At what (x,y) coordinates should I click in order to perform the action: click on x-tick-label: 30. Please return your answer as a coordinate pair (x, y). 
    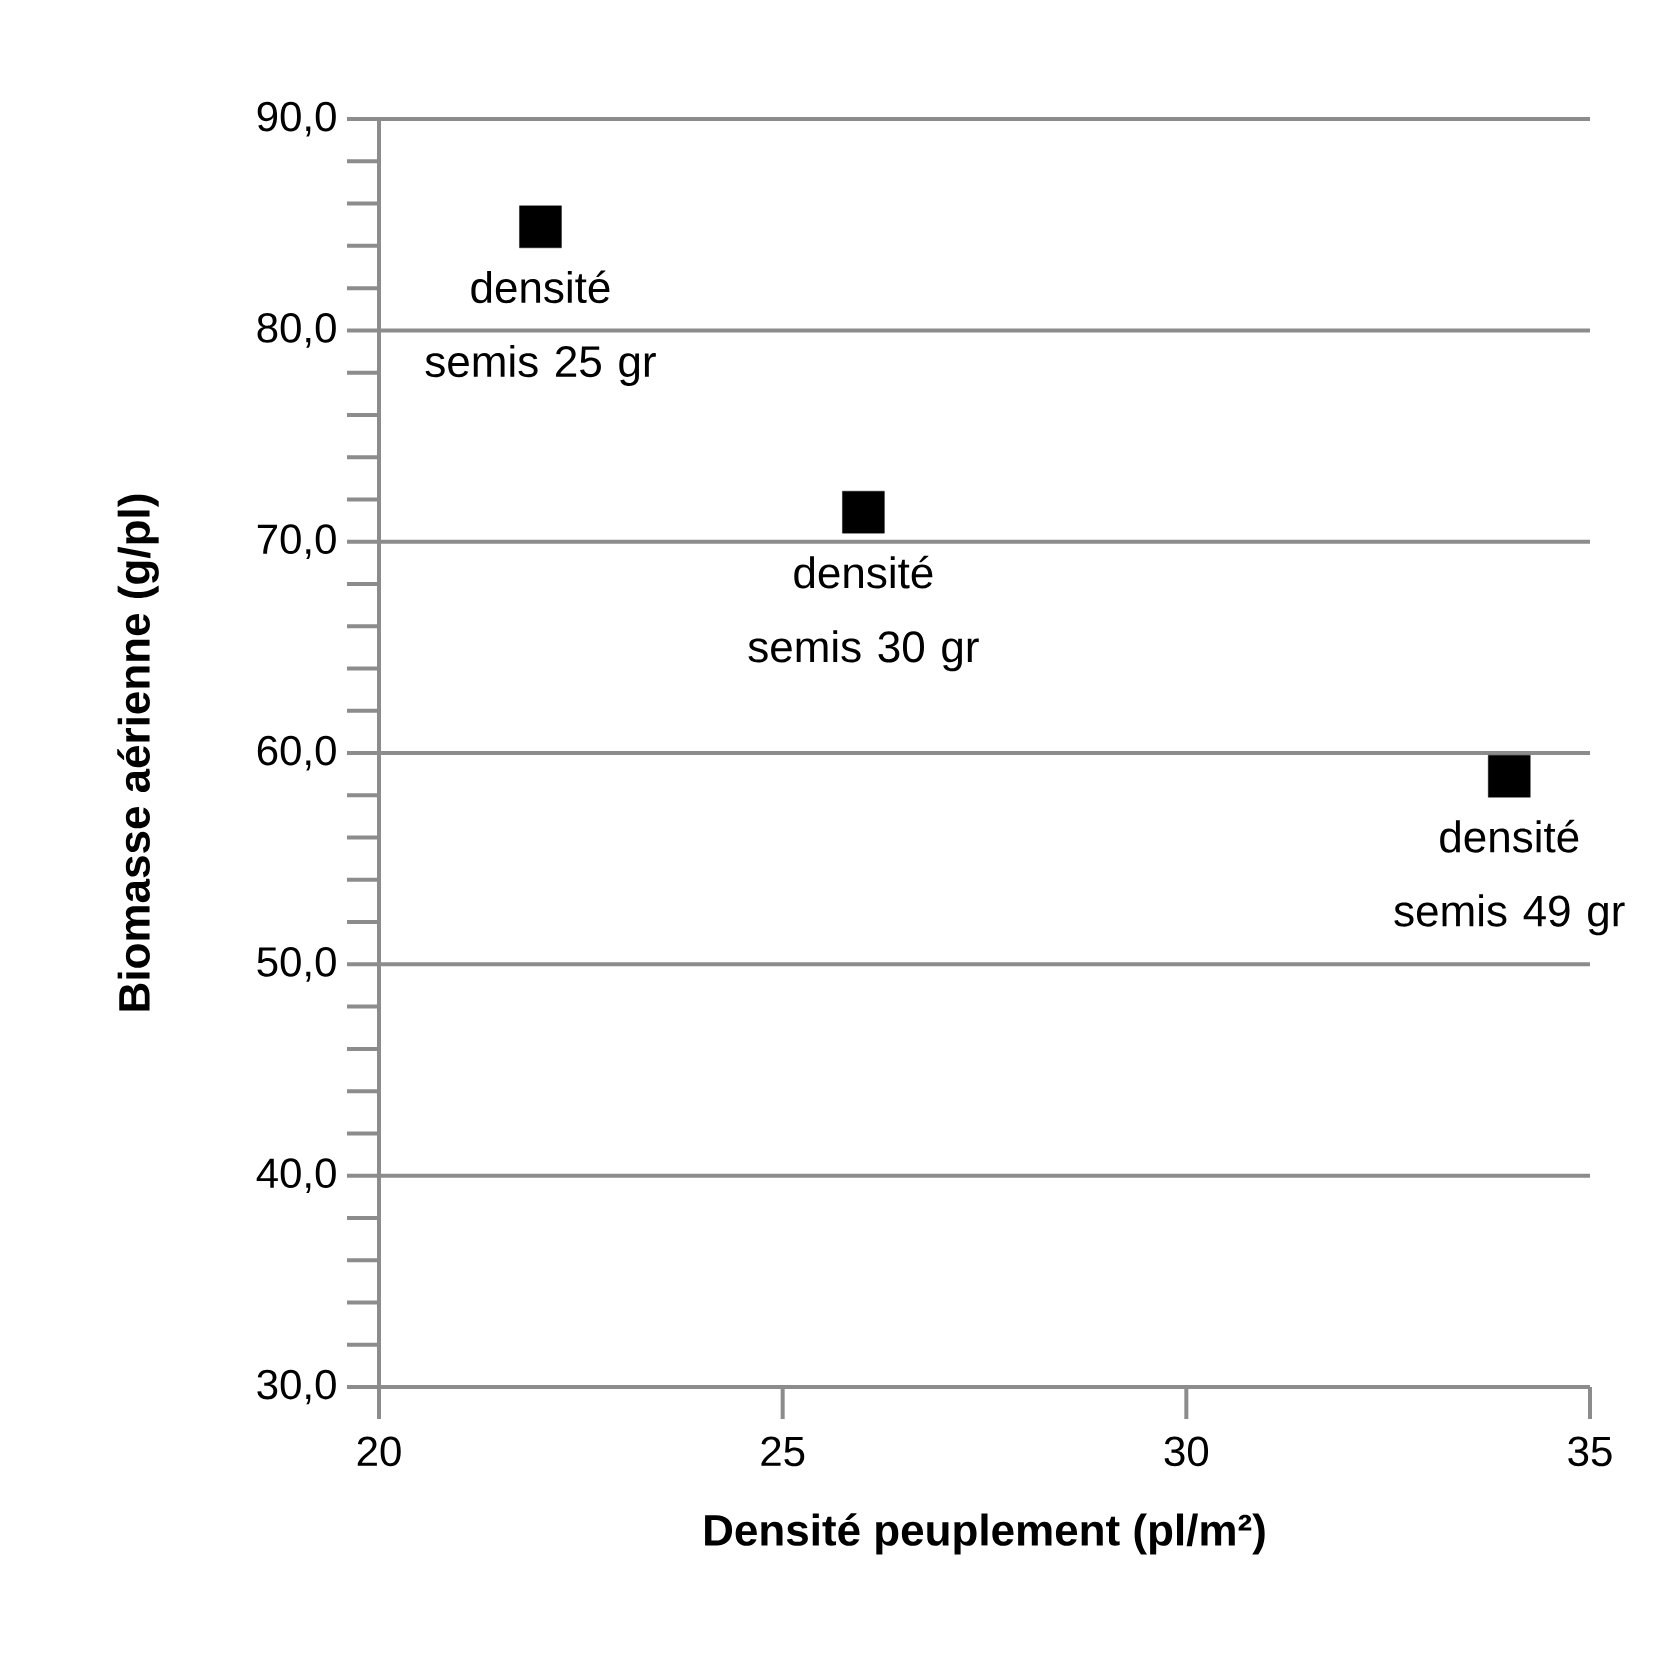
    Looking at the image, I should click on (1186, 1451).